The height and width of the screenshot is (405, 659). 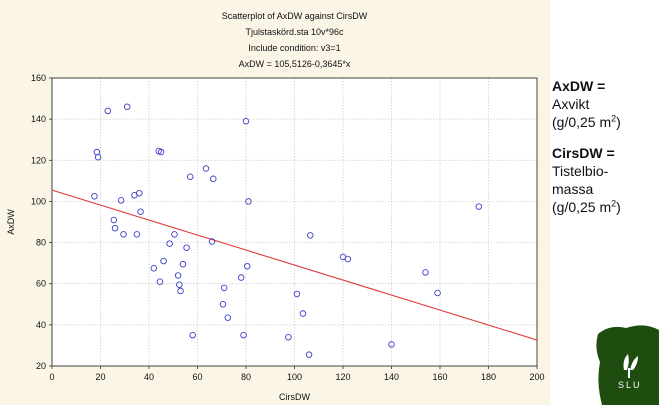 I want to click on axdw-term: AxDW =, so click(x=579, y=86).